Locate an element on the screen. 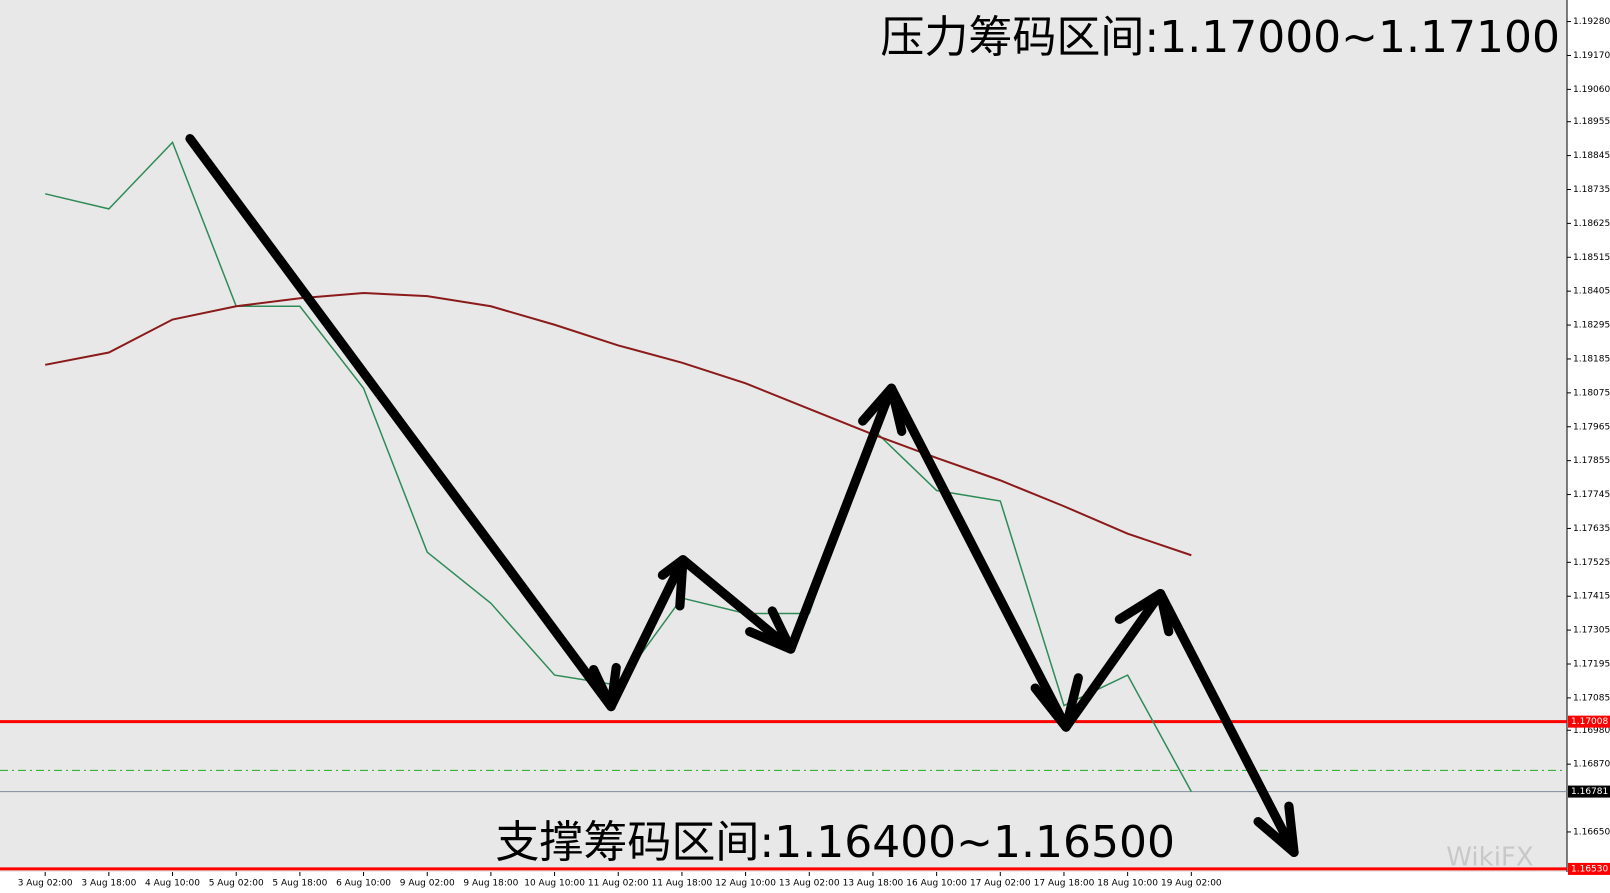 The height and width of the screenshot is (893, 1610). y-tick-label: 1.18405 is located at coordinates (1591, 292).